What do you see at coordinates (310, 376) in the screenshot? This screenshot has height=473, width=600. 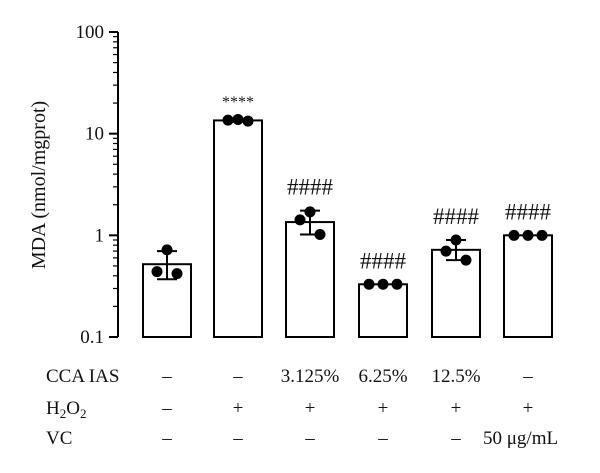 I see `cca-ias-value: 3.125%` at bounding box center [310, 376].